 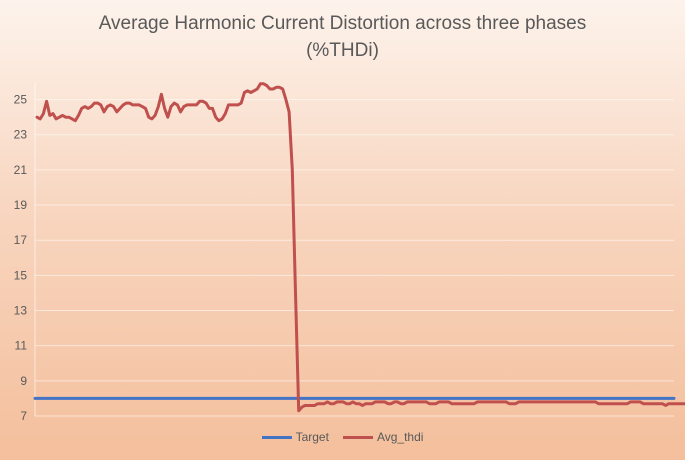 What do you see at coordinates (312, 437) in the screenshot?
I see `legend-label: Target` at bounding box center [312, 437].